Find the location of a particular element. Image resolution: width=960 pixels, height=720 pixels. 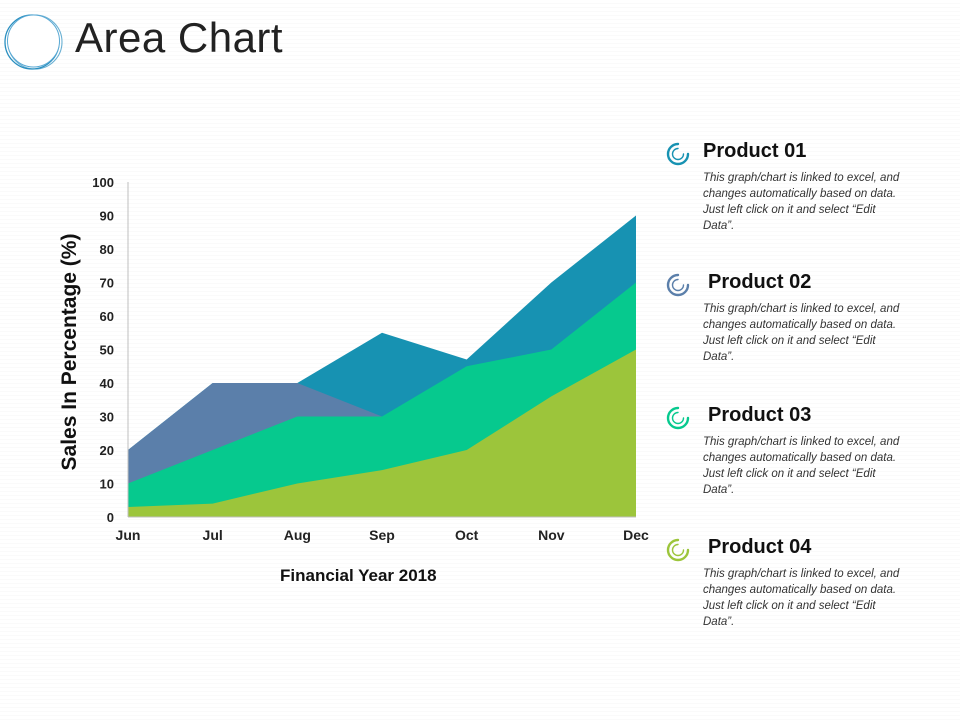

y-tick-label: 90 is located at coordinates (107, 216).